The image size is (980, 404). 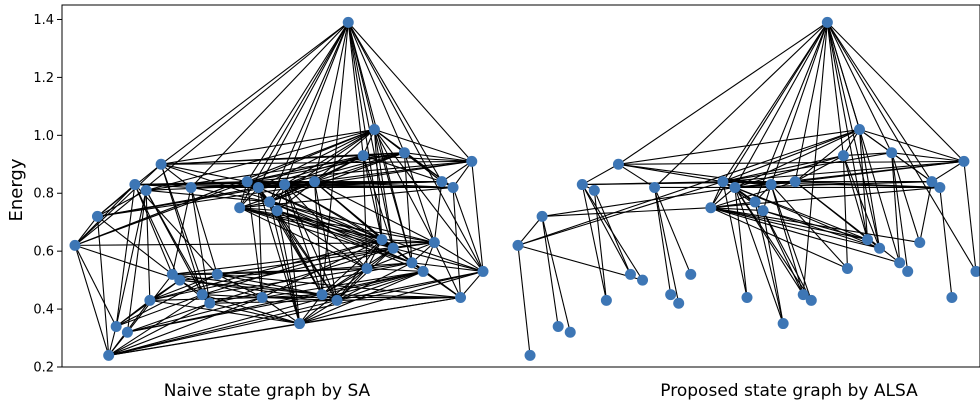 What do you see at coordinates (43, 252) in the screenshot?
I see `y-tick-label: 0.6` at bounding box center [43, 252].